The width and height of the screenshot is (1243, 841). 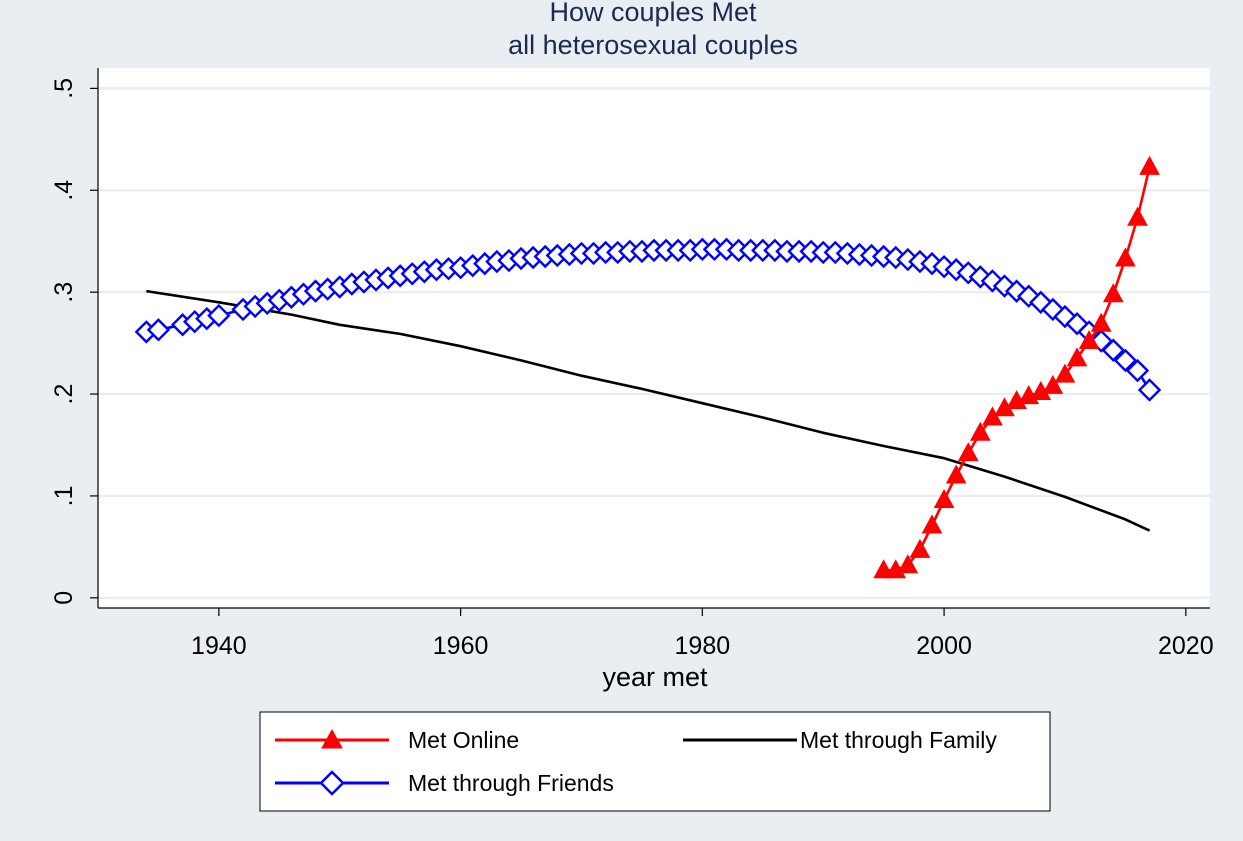 What do you see at coordinates (64, 394) in the screenshot?
I see `y-tick-label: .2` at bounding box center [64, 394].